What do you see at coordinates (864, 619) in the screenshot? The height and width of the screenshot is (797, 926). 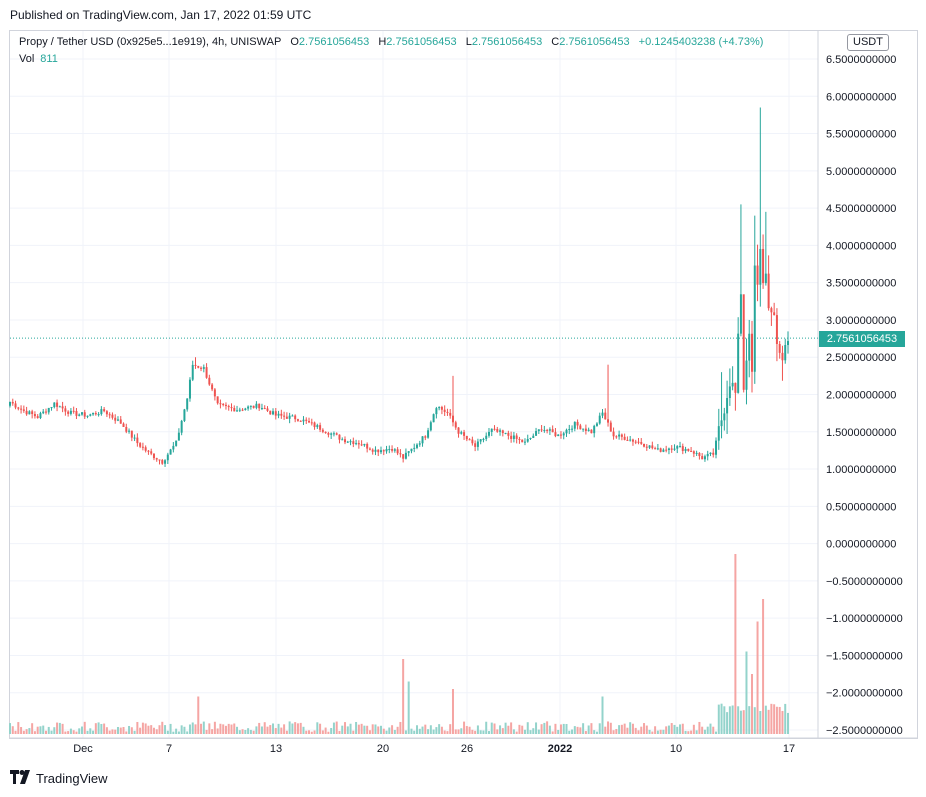 I see `y-tick-label: −1.0000000000` at bounding box center [864, 619].